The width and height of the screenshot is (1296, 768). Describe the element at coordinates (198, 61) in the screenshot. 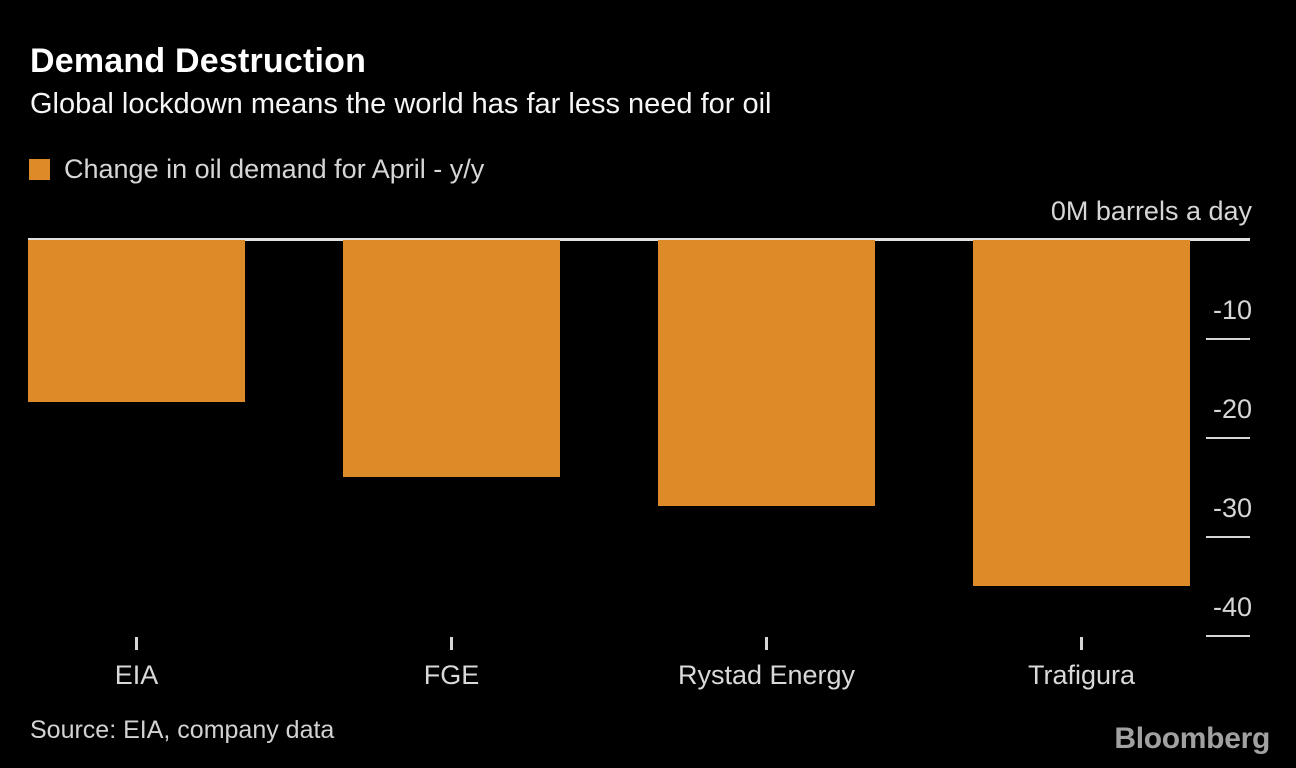

I see `chart-title: Demand Destruction` at that location.